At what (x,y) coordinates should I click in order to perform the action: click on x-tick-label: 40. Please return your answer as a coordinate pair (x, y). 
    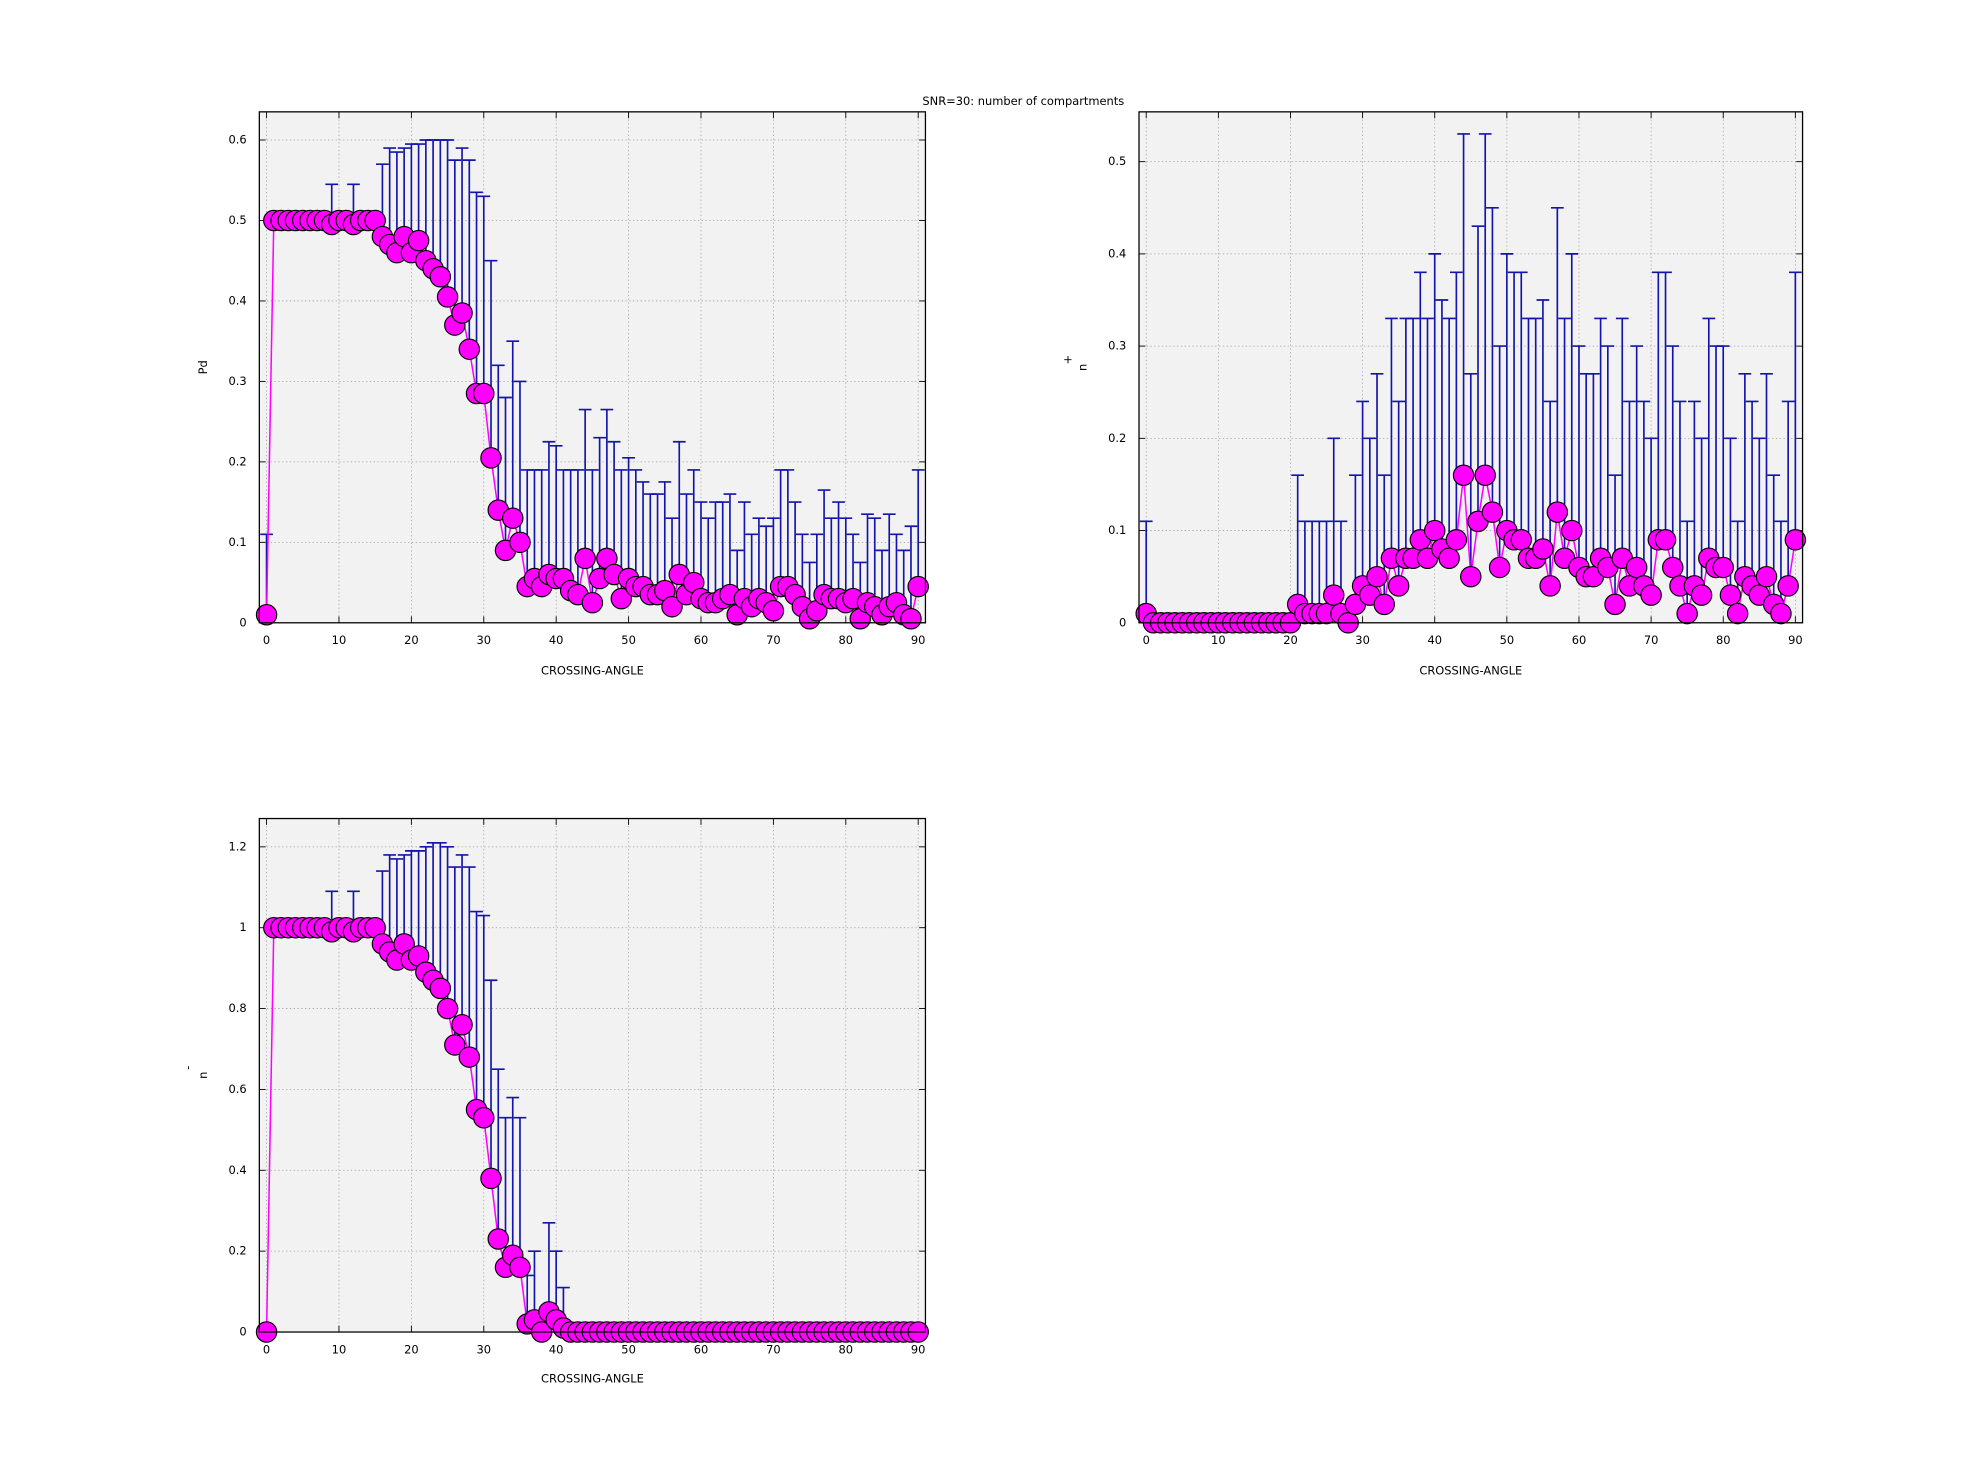
    Looking at the image, I should click on (1434, 640).